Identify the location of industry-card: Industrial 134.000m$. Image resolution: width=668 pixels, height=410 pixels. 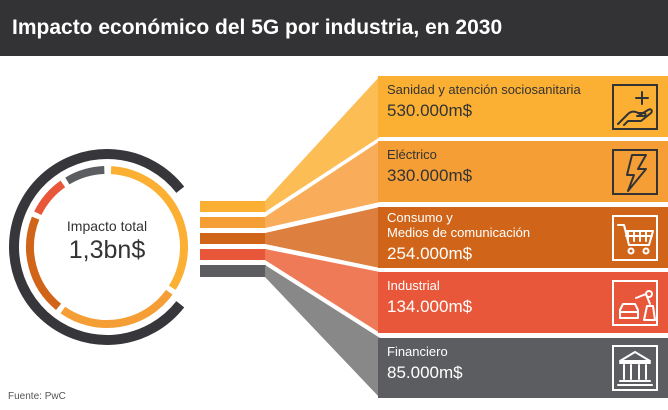
(523, 302).